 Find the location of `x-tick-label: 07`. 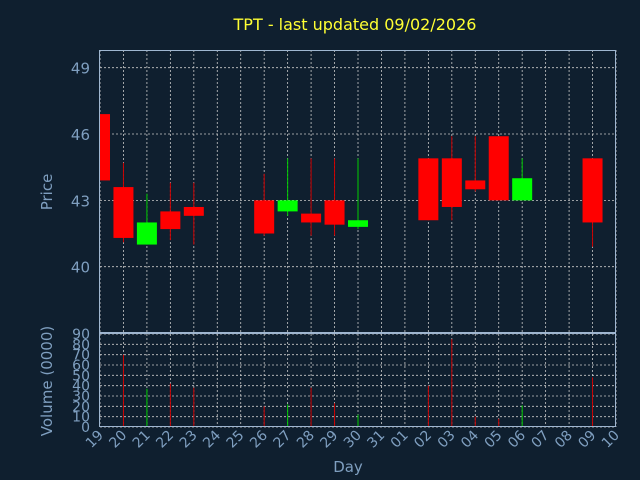

x-tick-label: 07 is located at coordinates (541, 440).